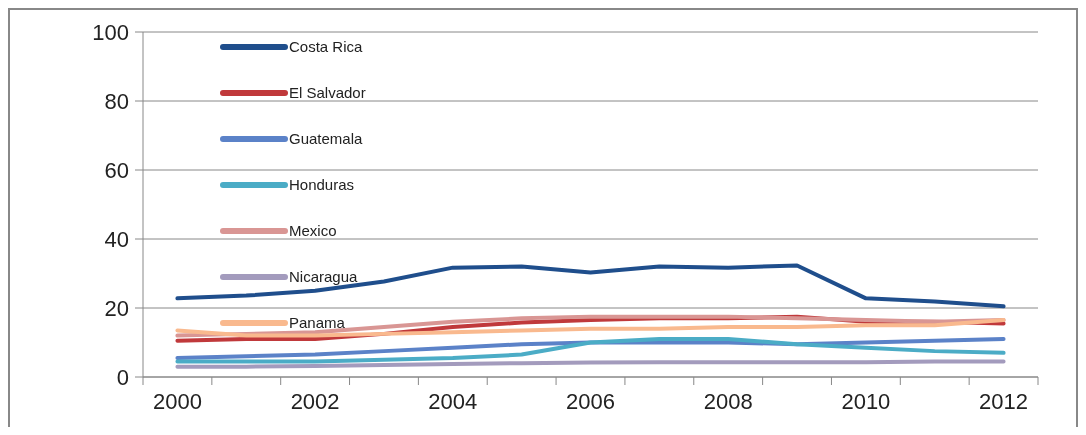 The width and height of the screenshot is (1086, 435). I want to click on y-tick-label: 20, so click(116, 308).